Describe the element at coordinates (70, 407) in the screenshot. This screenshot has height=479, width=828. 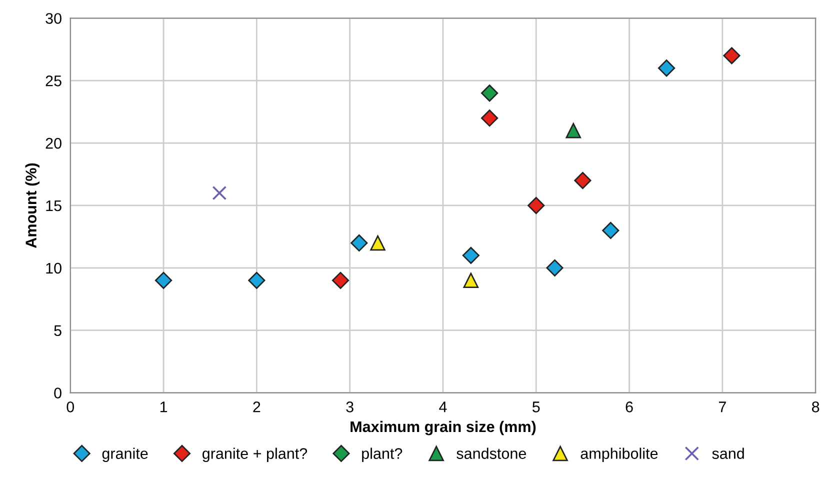
I see `x-tick-label: 0` at that location.